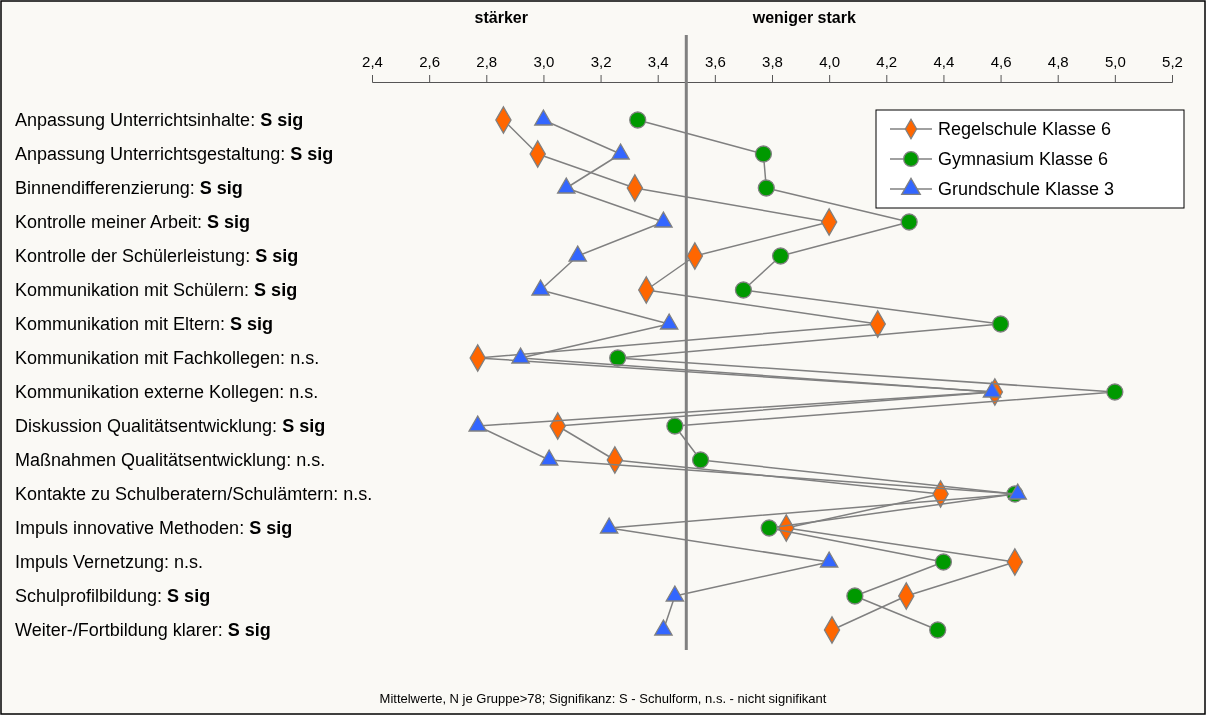 This screenshot has width=1206, height=715. What do you see at coordinates (167, 358) in the screenshot?
I see `y-tick-label: Kommunikation mit Fachkollegen: n.s.` at bounding box center [167, 358].